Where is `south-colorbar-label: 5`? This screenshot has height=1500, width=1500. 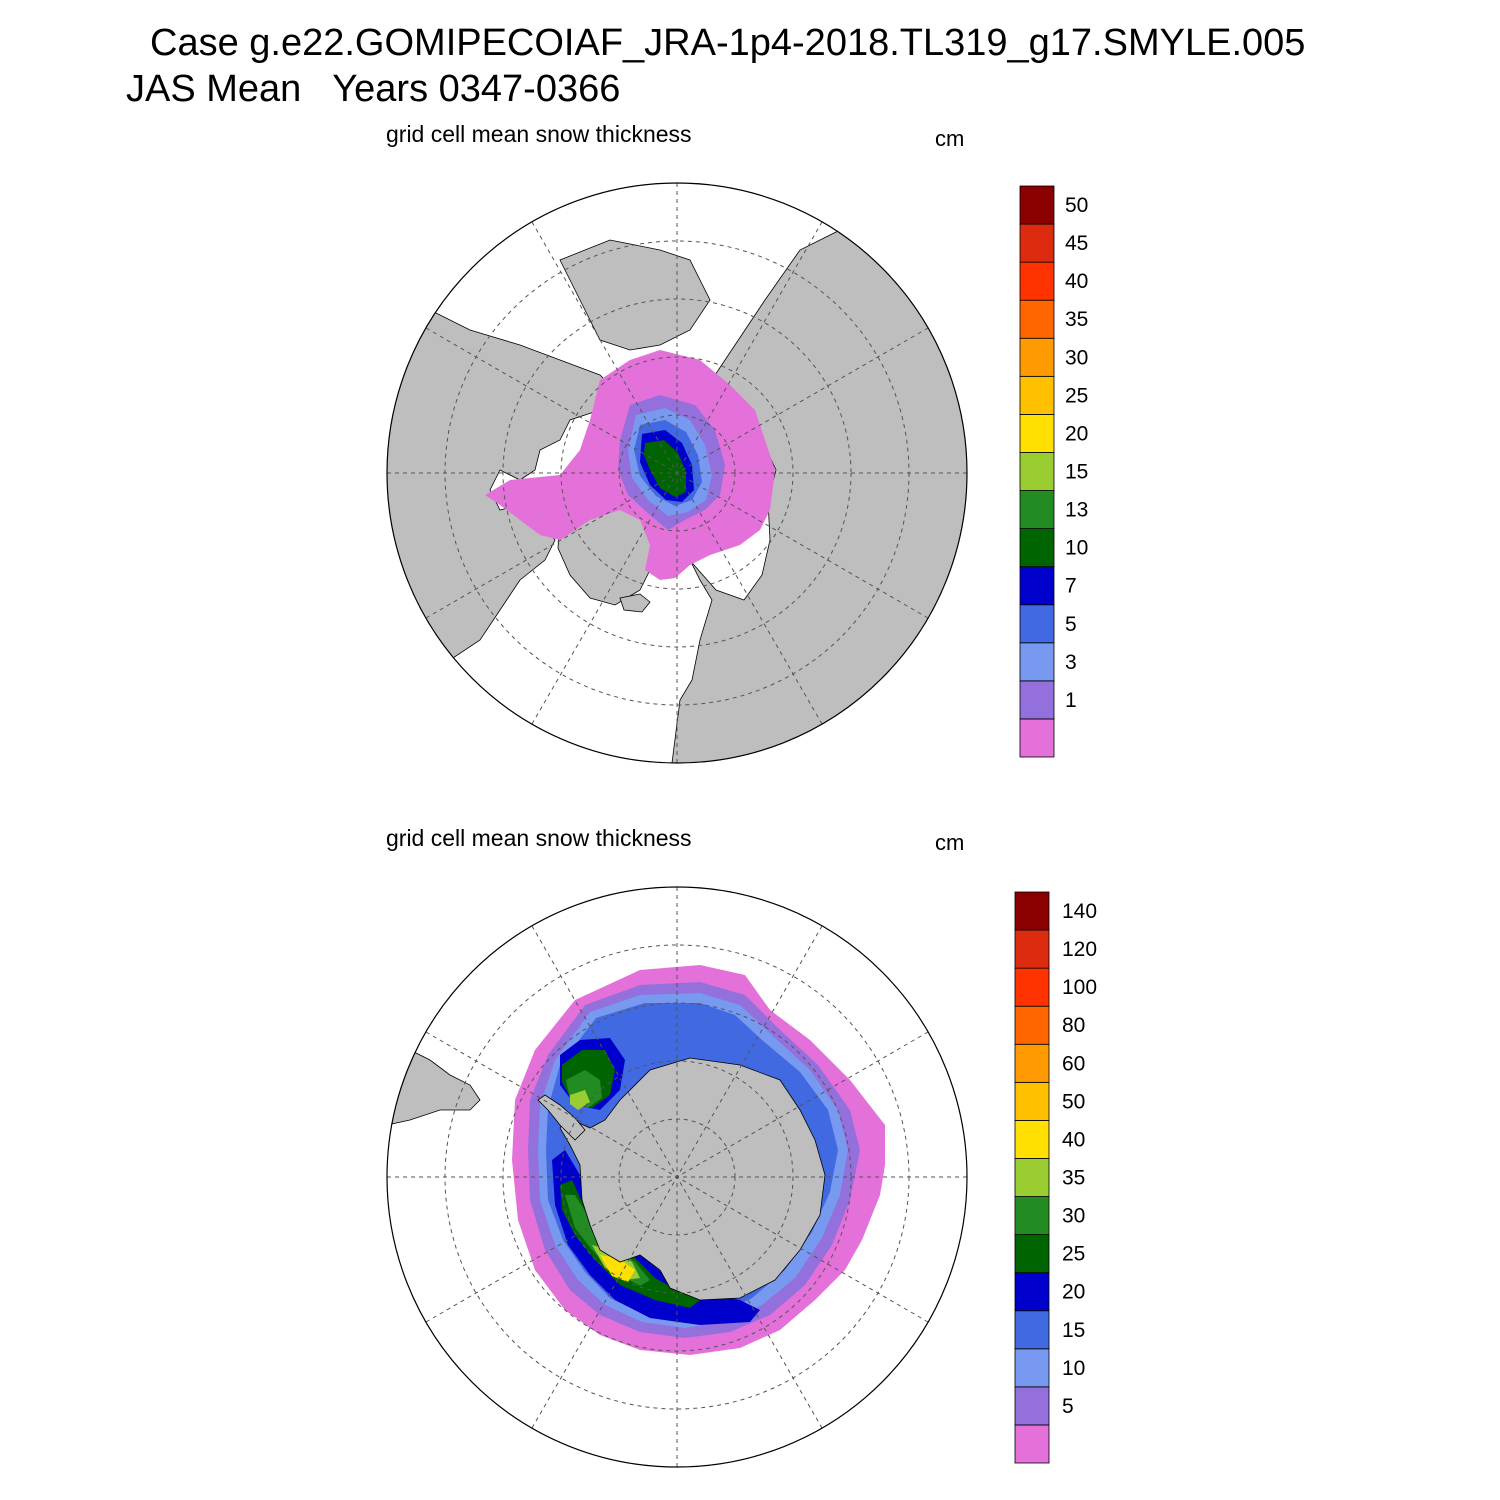 south-colorbar-label: 5 is located at coordinates (1068, 1406).